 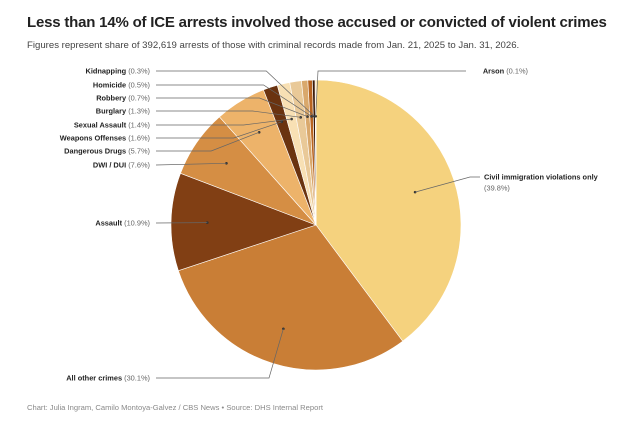 What do you see at coordinates (138, 151) in the screenshot?
I see `slice-label-value: (5.7%)` at bounding box center [138, 151].